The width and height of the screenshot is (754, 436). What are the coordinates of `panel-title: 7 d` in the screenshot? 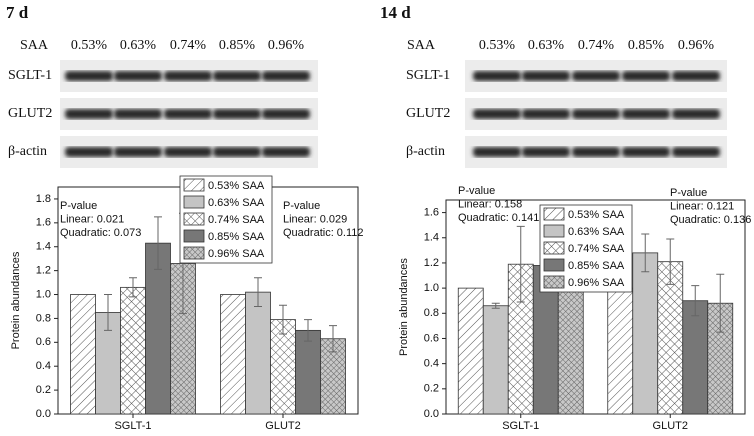 It's located at (17, 12).